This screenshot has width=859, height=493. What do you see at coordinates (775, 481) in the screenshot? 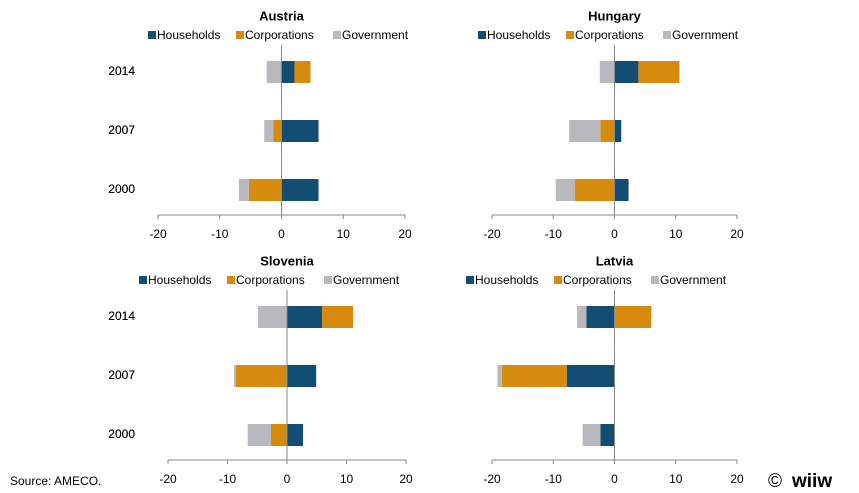
I see `copyright-symbol: ©` at bounding box center [775, 481].